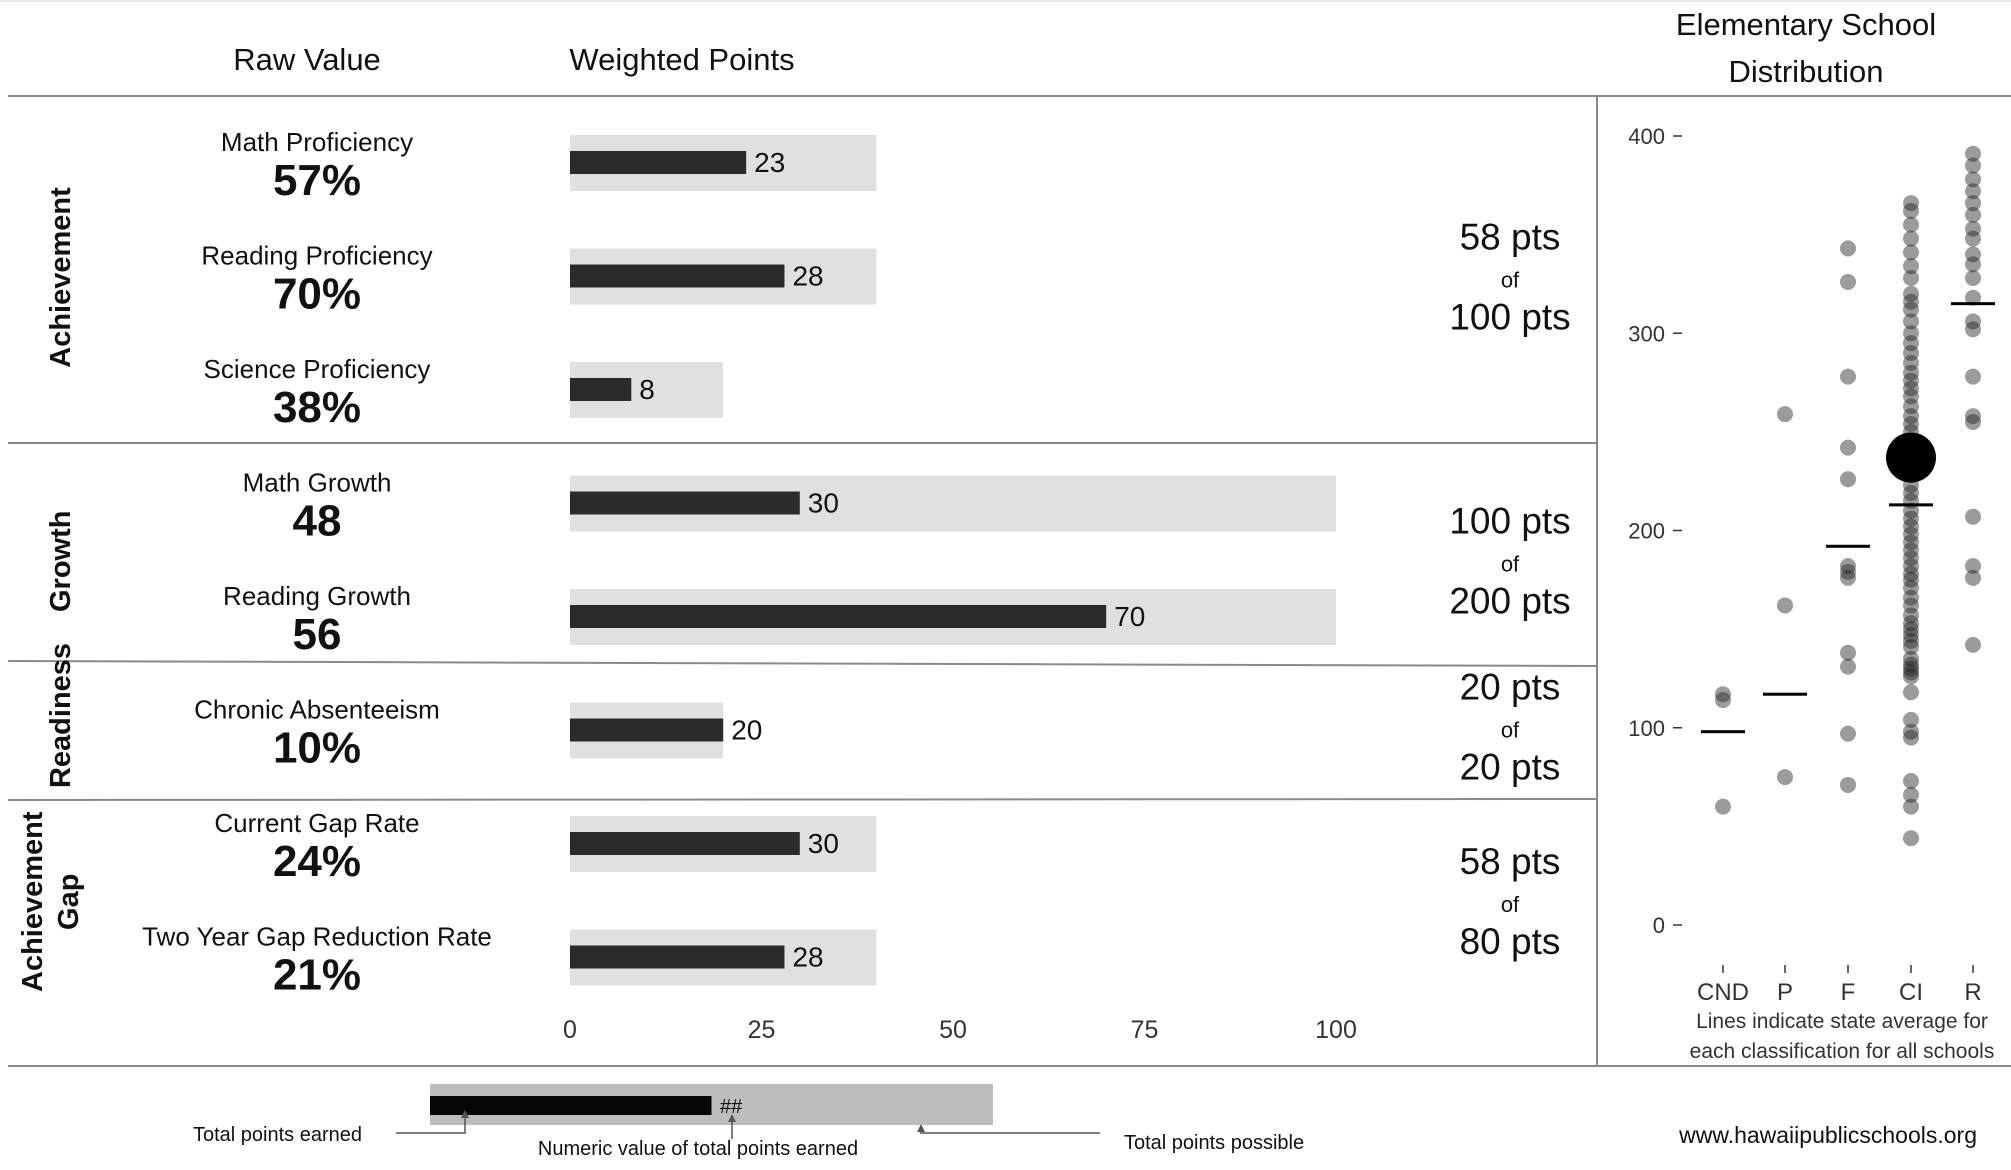 The image size is (2011, 1170). Describe the element at coordinates (1509, 520) in the screenshot. I see `section-points-earned: 100 pts` at that location.